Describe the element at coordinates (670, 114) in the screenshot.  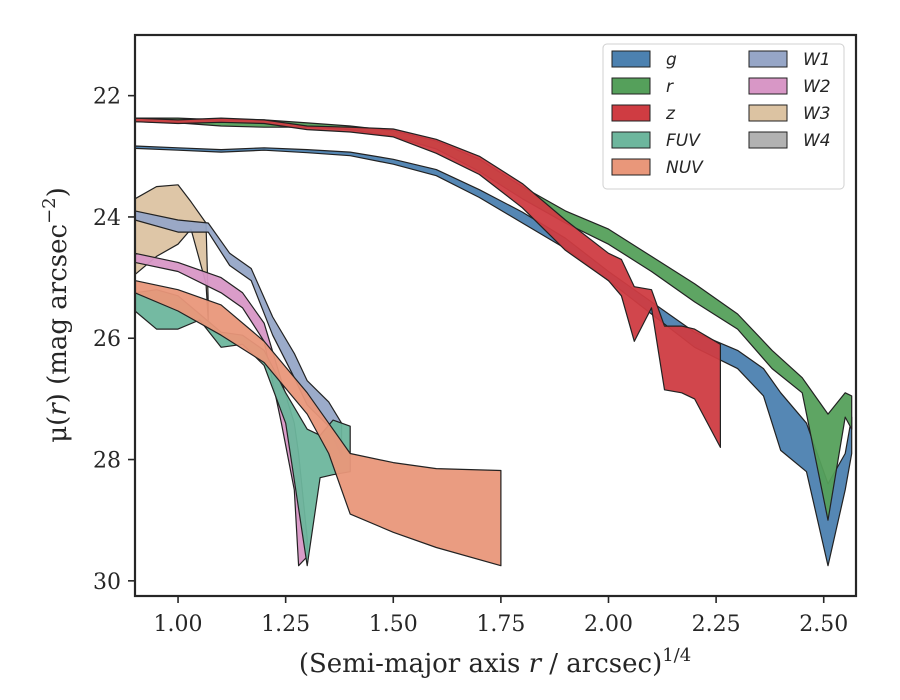
I see `legend-label-z: z` at that location.